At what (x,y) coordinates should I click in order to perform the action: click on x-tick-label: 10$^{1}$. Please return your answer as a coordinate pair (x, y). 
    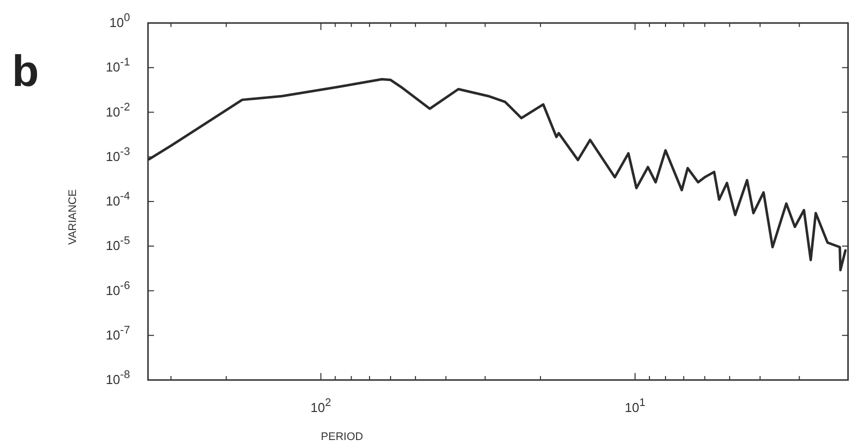
    Looking at the image, I should click on (635, 406).